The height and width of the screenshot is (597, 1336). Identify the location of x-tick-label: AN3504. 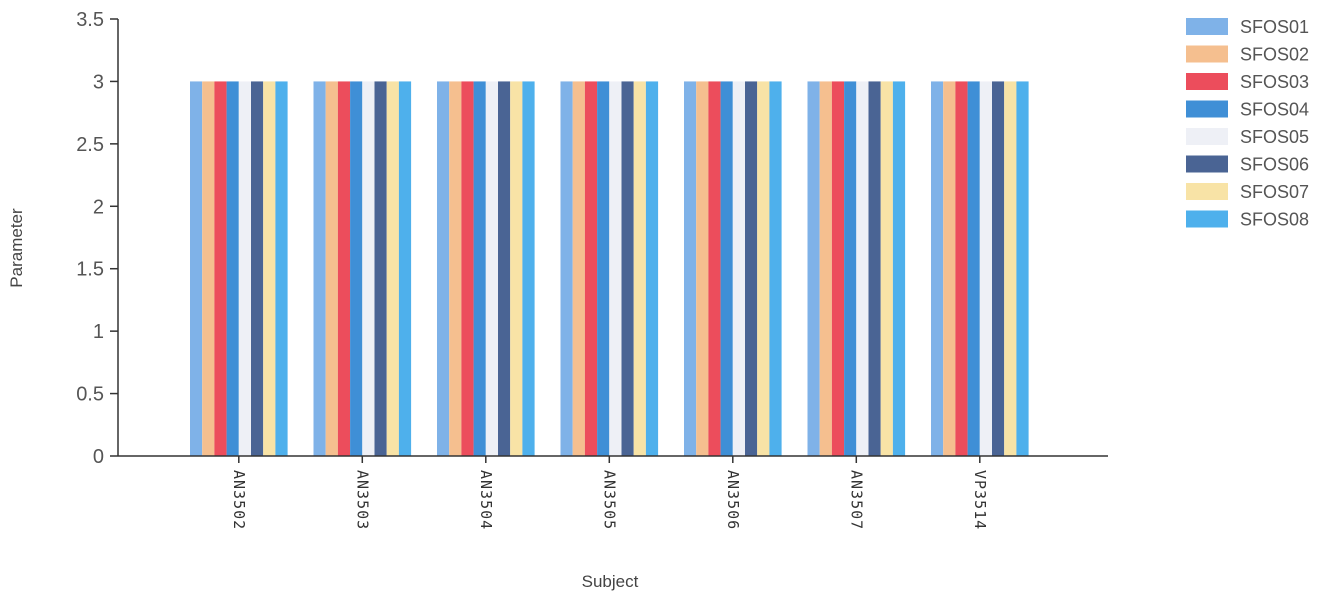
(486, 500).